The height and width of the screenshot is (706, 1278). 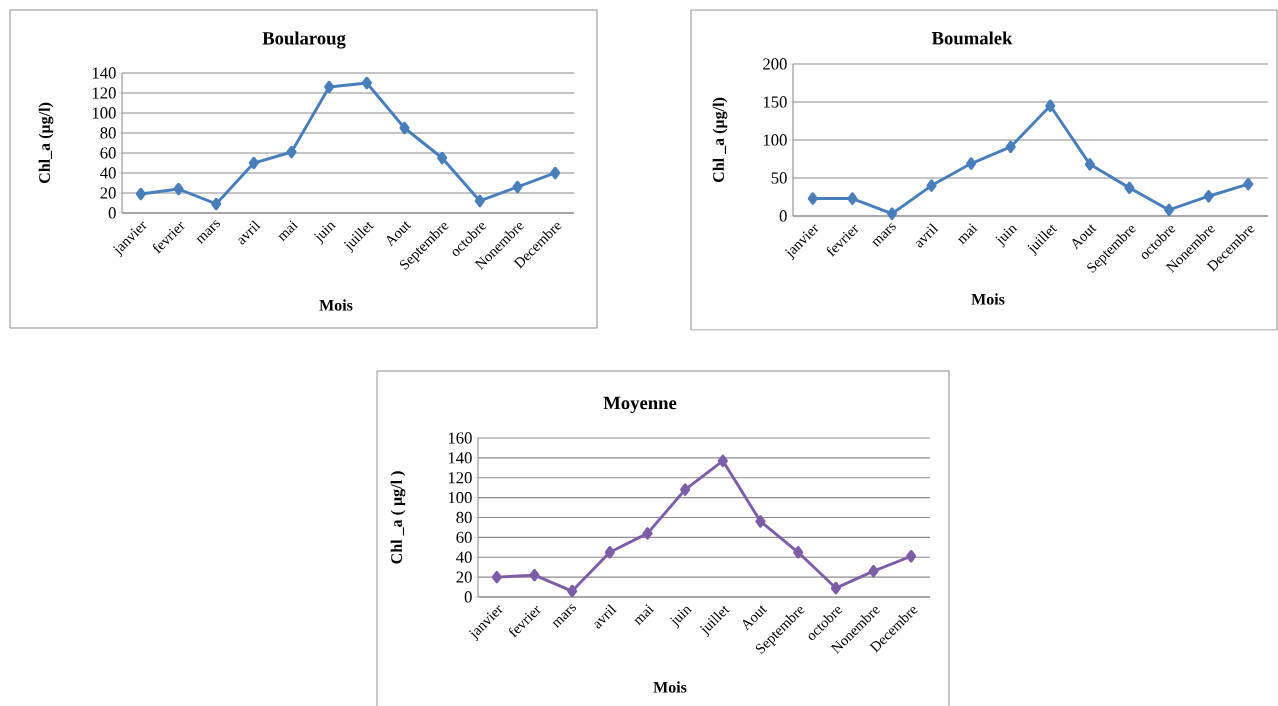 What do you see at coordinates (779, 178) in the screenshot?
I see `y-tick-label: 50` at bounding box center [779, 178].